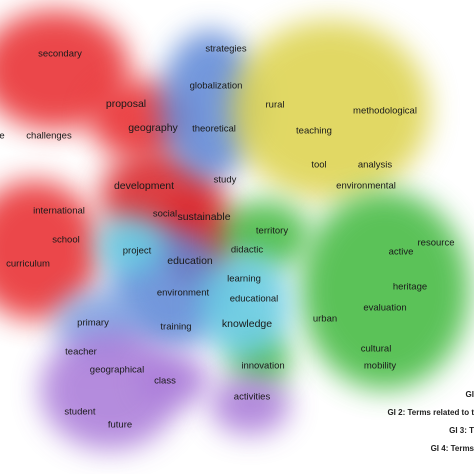 The image size is (474, 474). I want to click on term-globalization: globalization, so click(216, 86).